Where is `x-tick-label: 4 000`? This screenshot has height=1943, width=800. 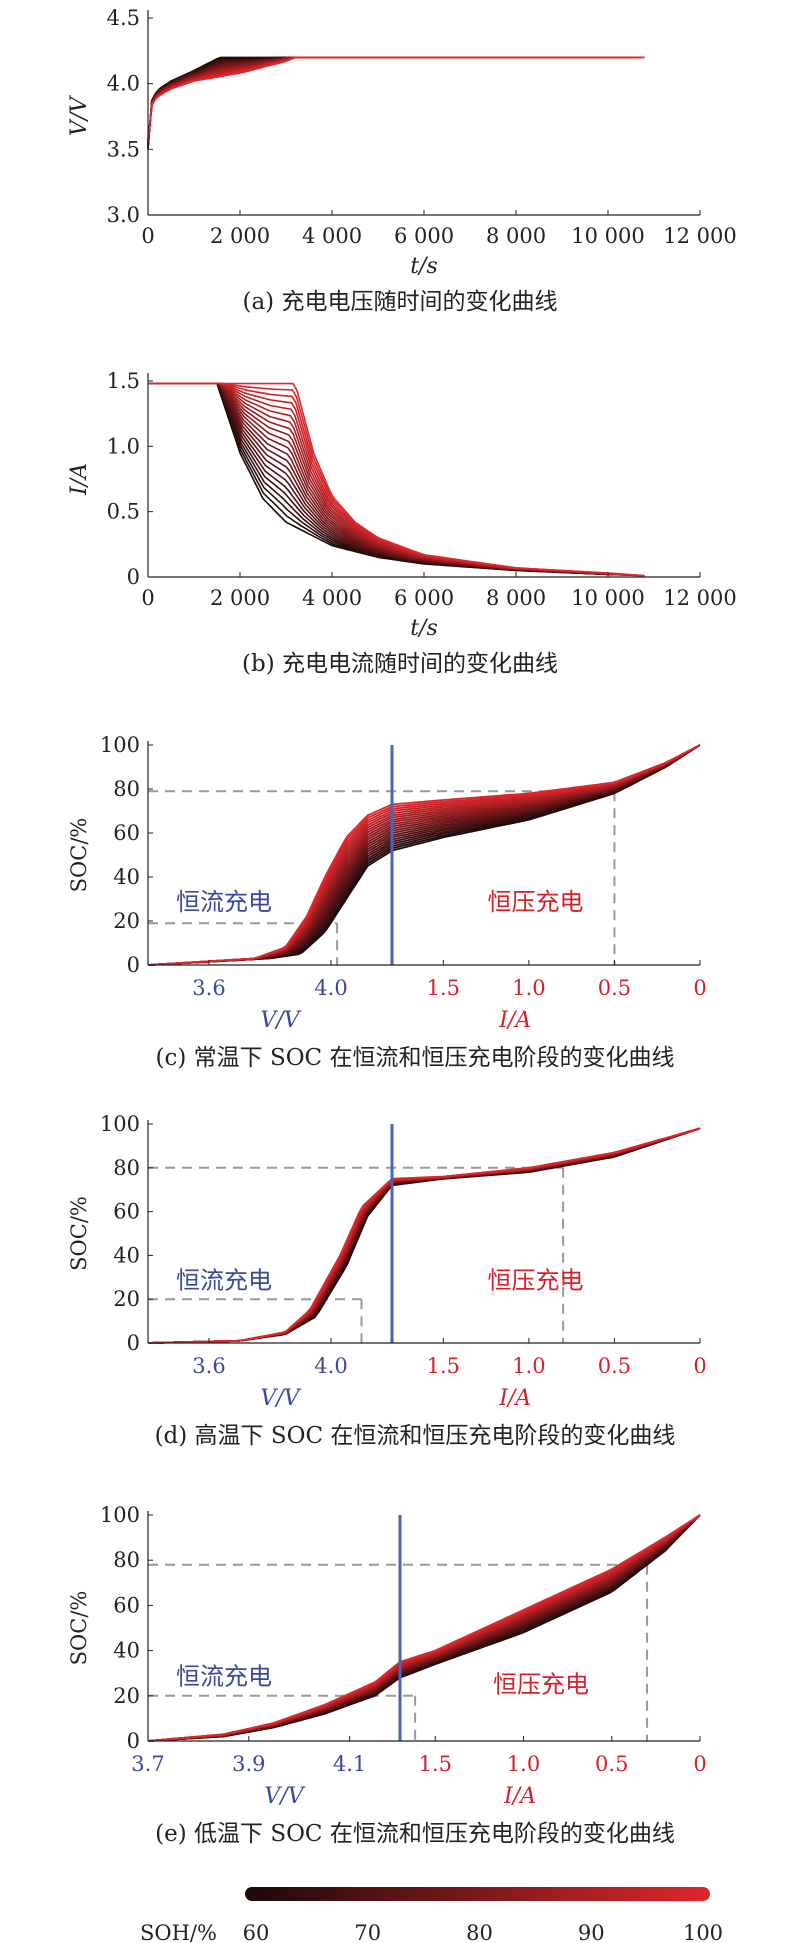 x-tick-label: 4 000 is located at coordinates (332, 236).